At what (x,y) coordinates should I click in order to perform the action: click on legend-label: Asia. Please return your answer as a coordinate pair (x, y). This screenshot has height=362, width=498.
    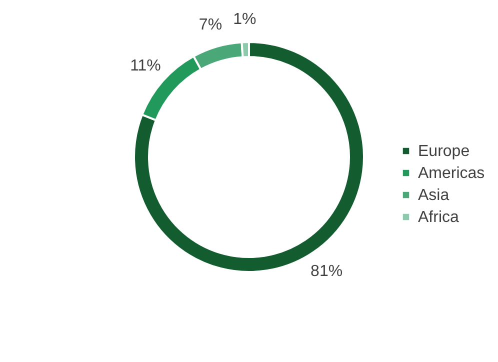
    Looking at the image, I should click on (434, 195).